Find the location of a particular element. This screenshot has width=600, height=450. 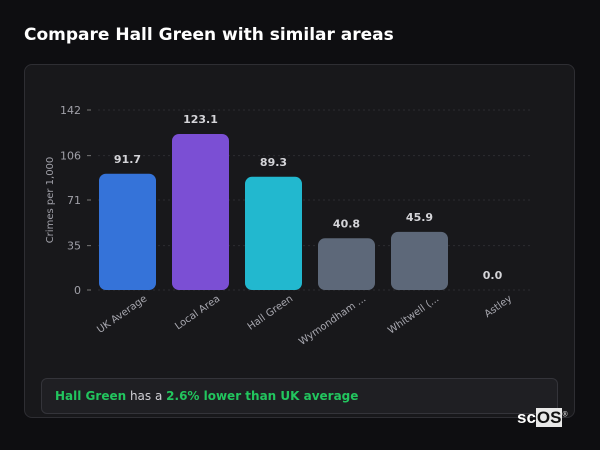

x-tick-label: Hall Green is located at coordinates (270, 312).